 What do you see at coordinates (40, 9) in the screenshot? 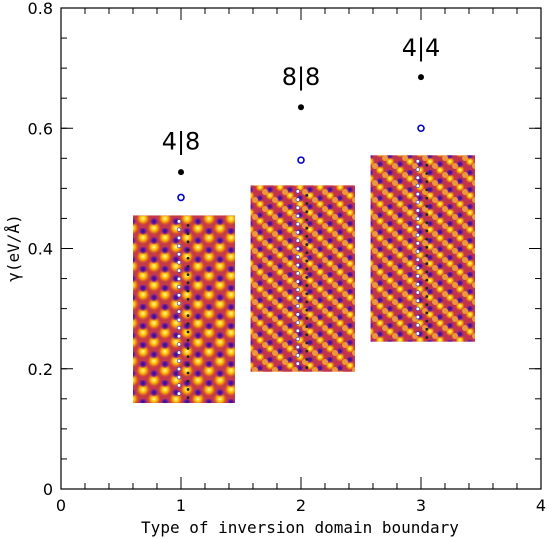
I see `y-tick-label: 0.8` at bounding box center [40, 9].